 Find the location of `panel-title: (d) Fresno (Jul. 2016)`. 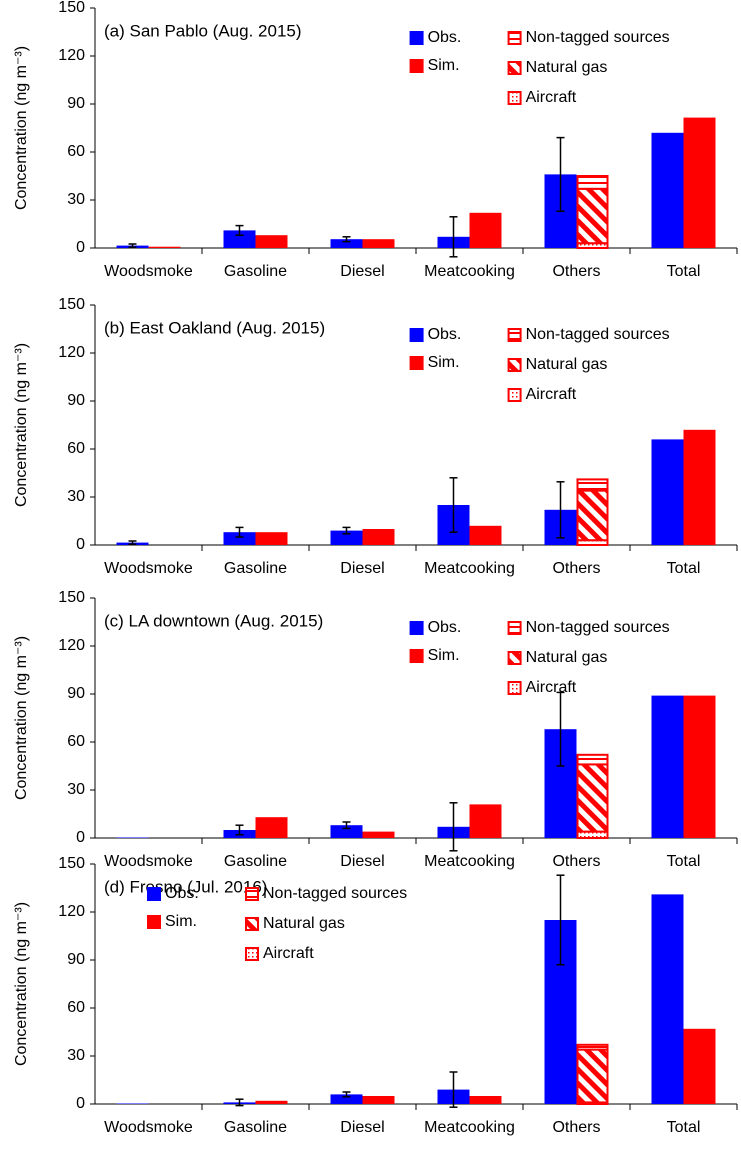

panel-title: (d) Fresno (Jul. 2016) is located at coordinates (185, 886).